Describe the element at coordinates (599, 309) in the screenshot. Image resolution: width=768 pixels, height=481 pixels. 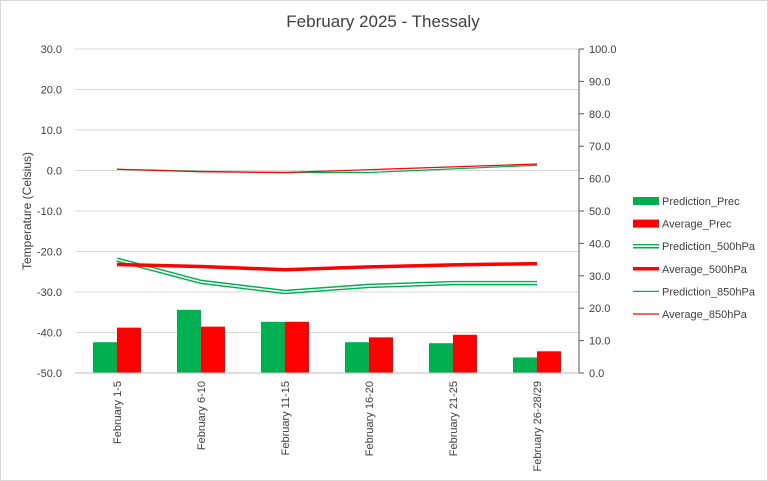
I see `y2-tick-label: 20.0` at that location.